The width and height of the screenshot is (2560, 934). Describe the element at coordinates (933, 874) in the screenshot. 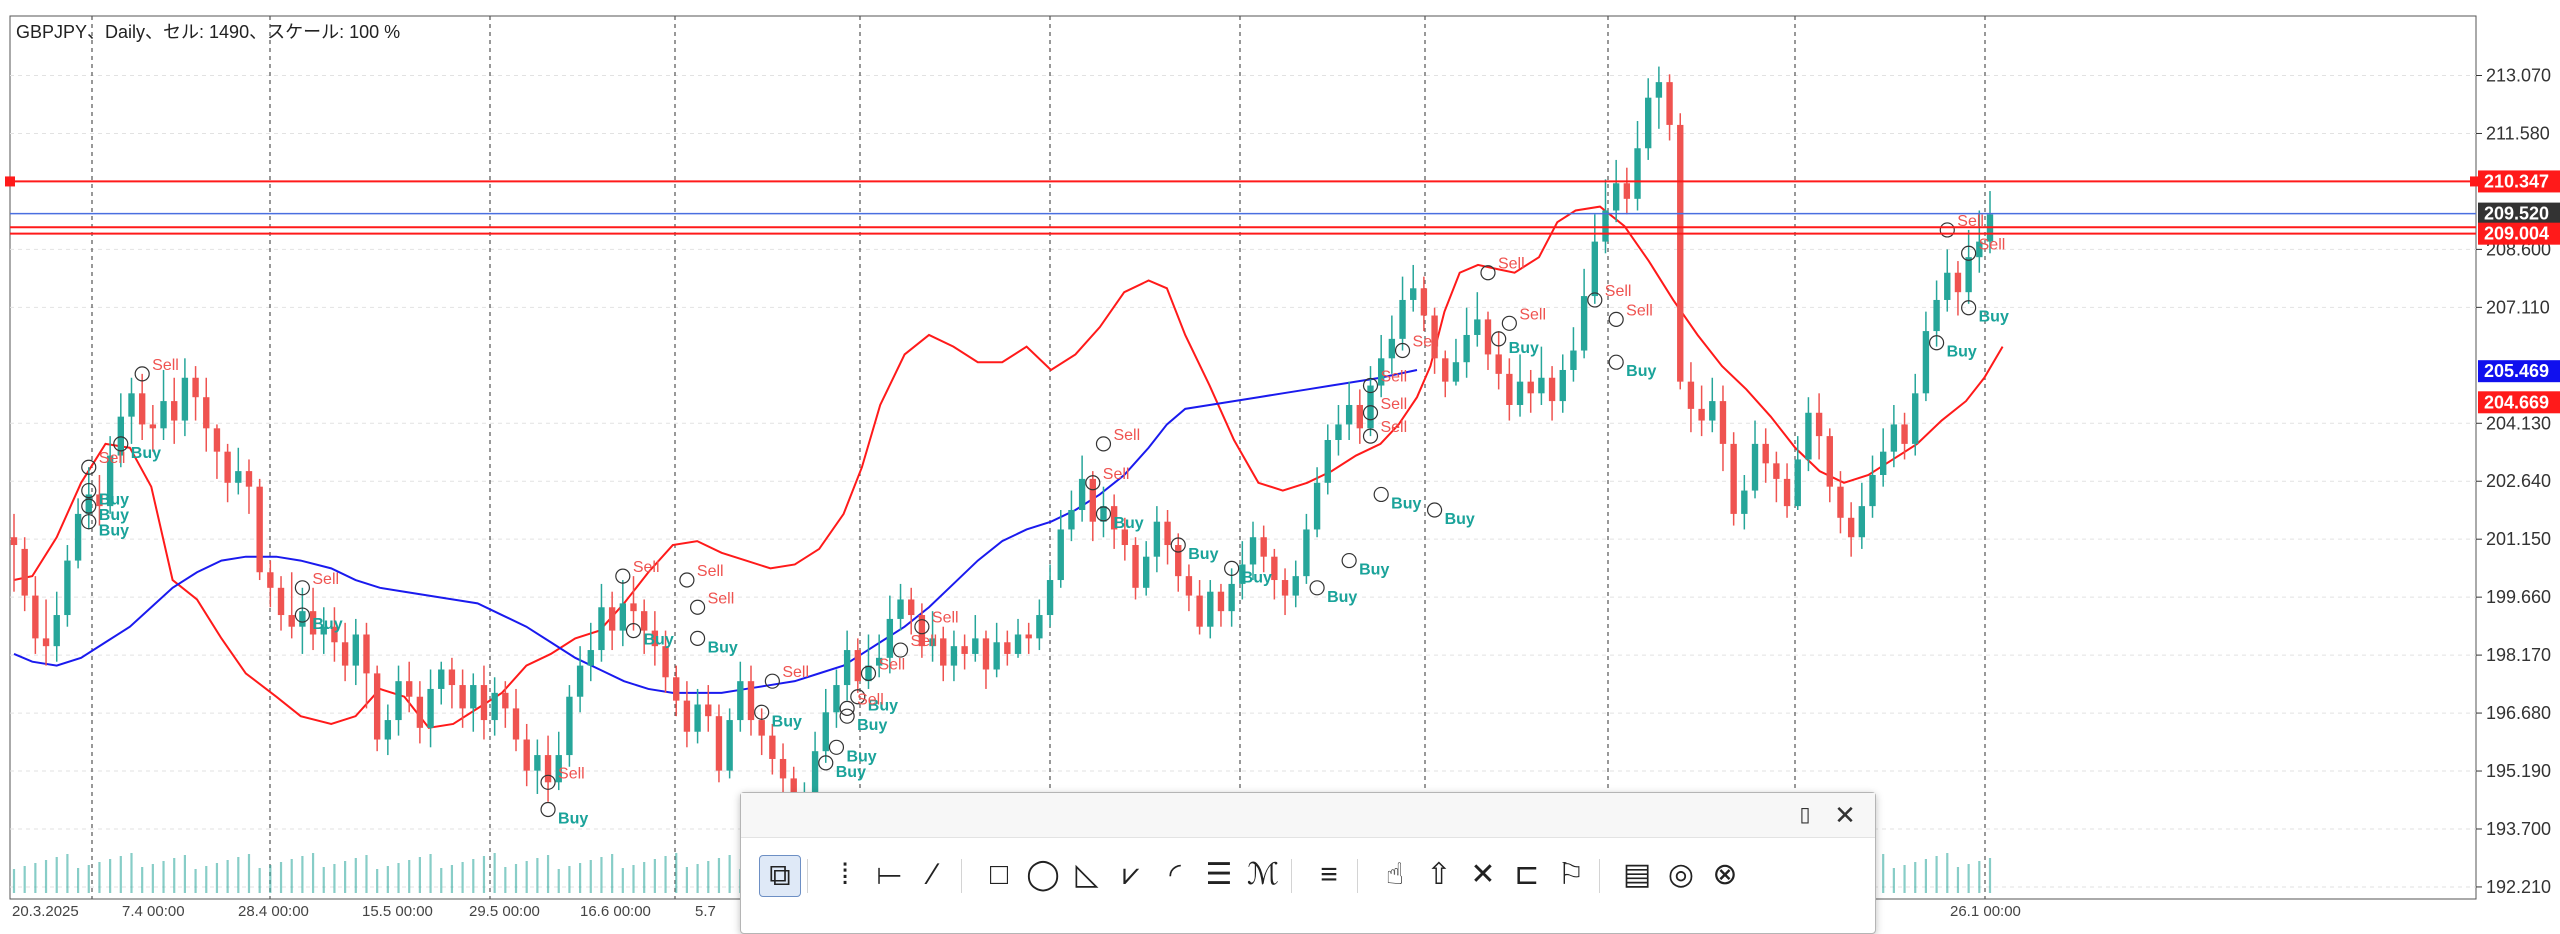

I see `tool-trendline-icon: ∕` at that location.